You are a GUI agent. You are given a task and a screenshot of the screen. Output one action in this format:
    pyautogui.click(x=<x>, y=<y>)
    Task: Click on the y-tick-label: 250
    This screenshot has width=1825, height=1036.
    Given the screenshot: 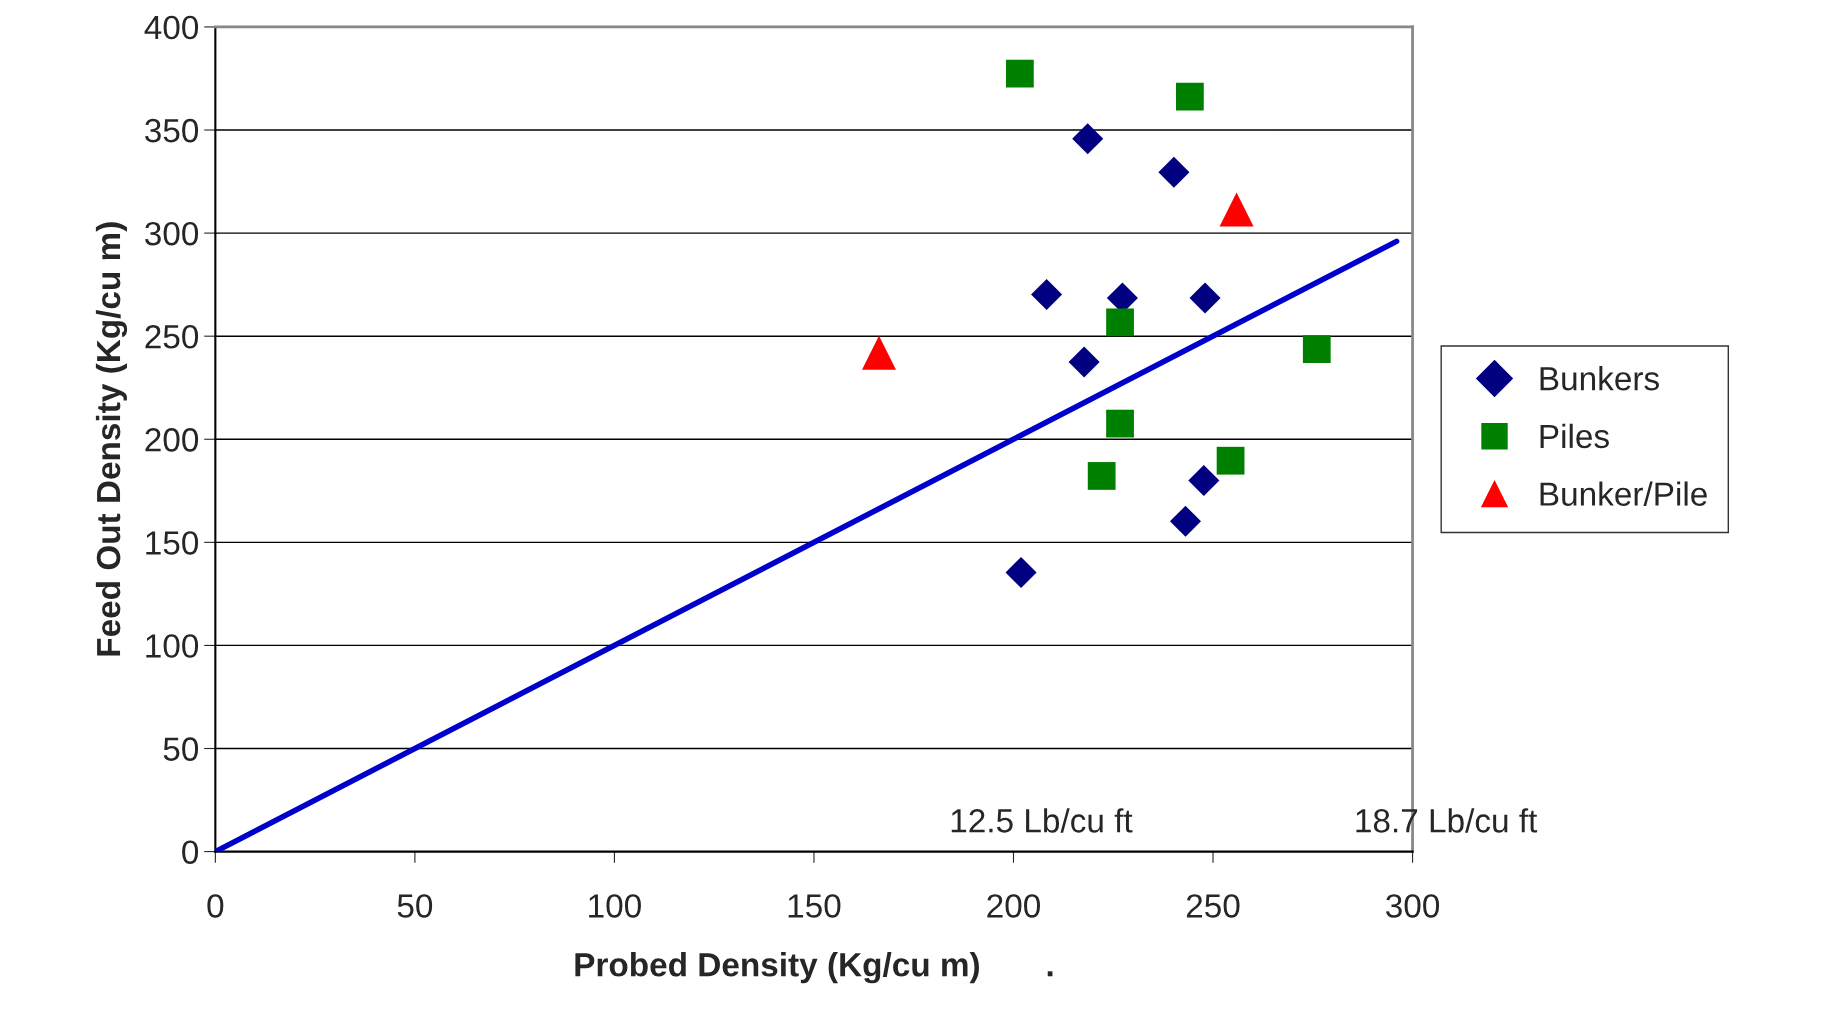 What is the action you would take?
    pyautogui.click(x=172, y=336)
    